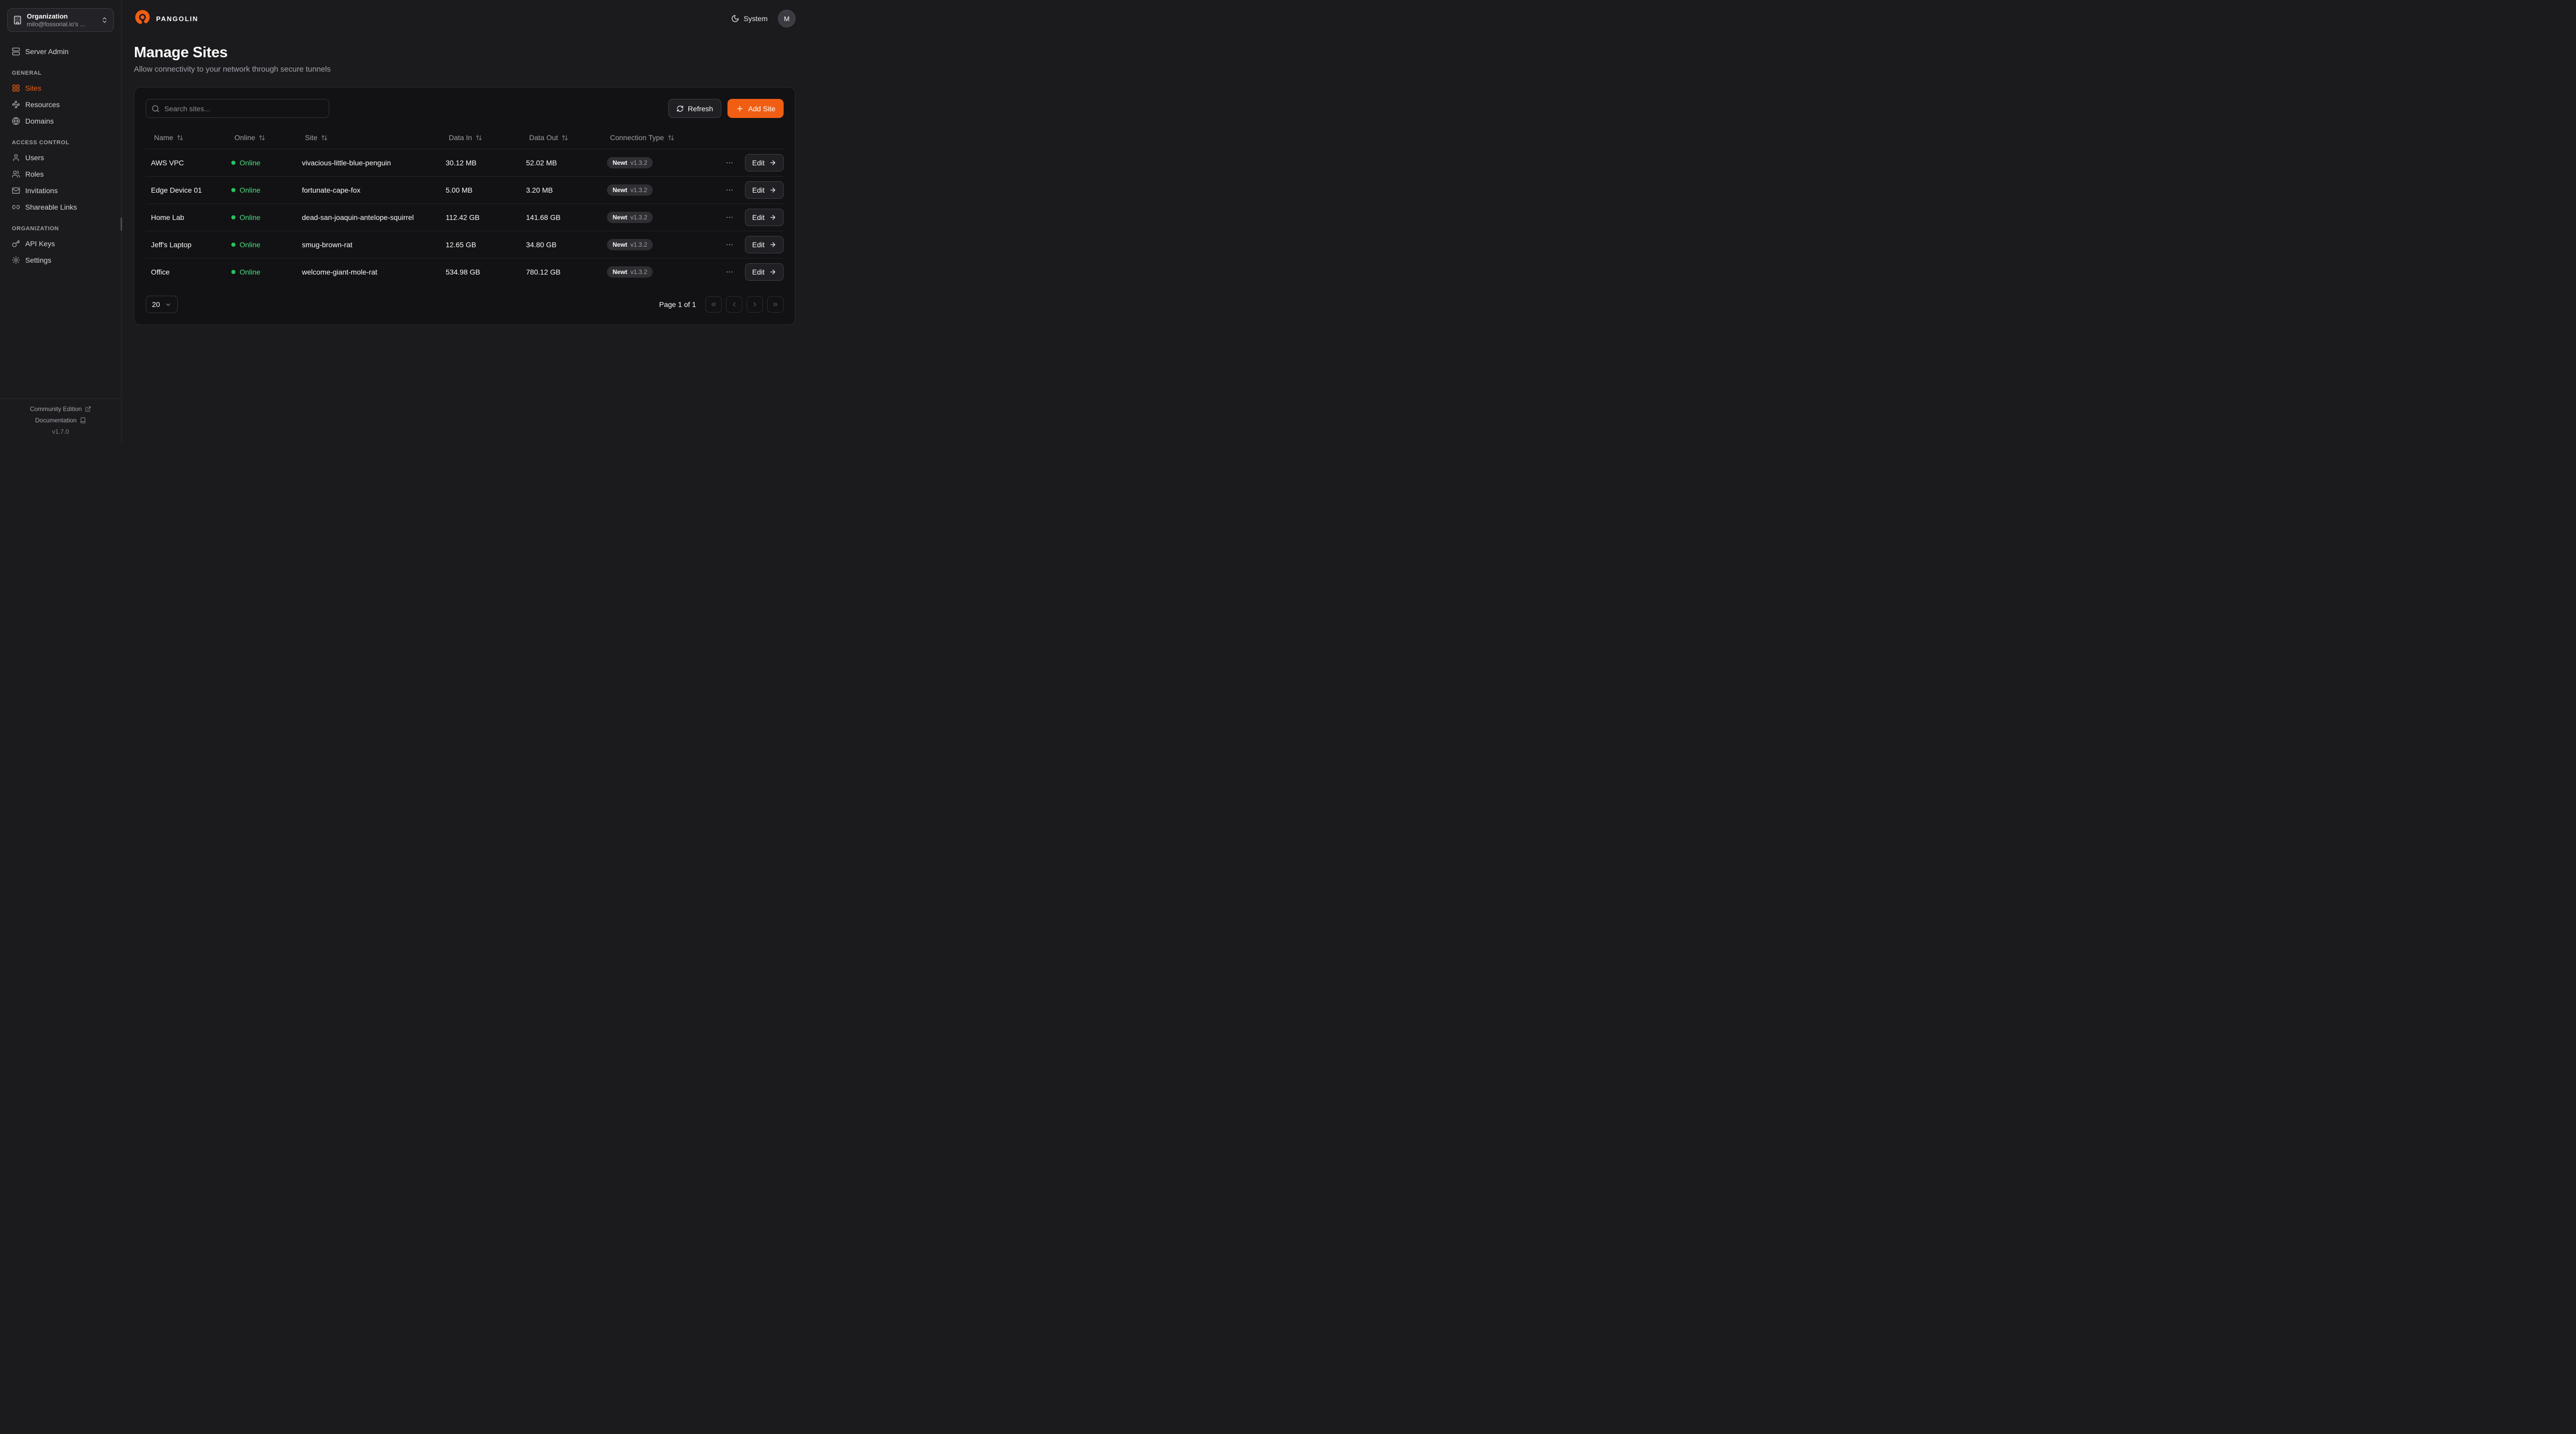  What do you see at coordinates (261, 217) in the screenshot?
I see `status-badge: Online` at bounding box center [261, 217].